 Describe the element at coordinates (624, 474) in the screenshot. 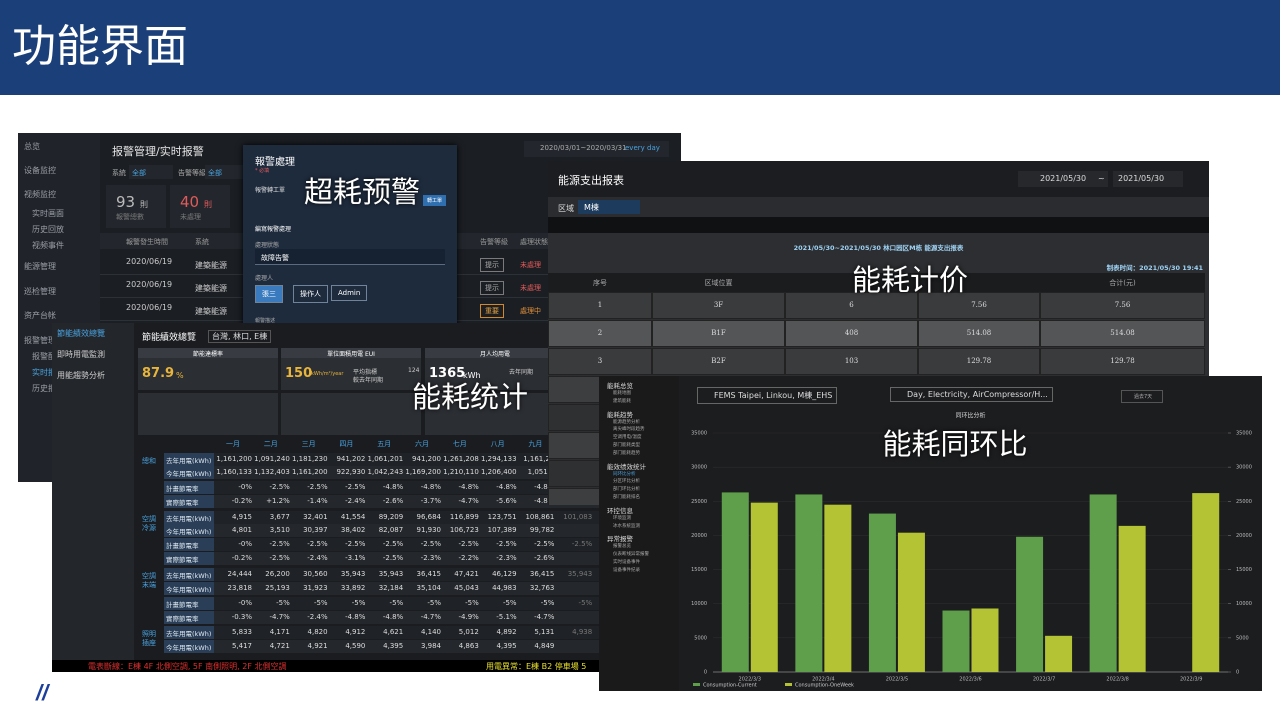

I see `menu-item: 同环比分析` at that location.